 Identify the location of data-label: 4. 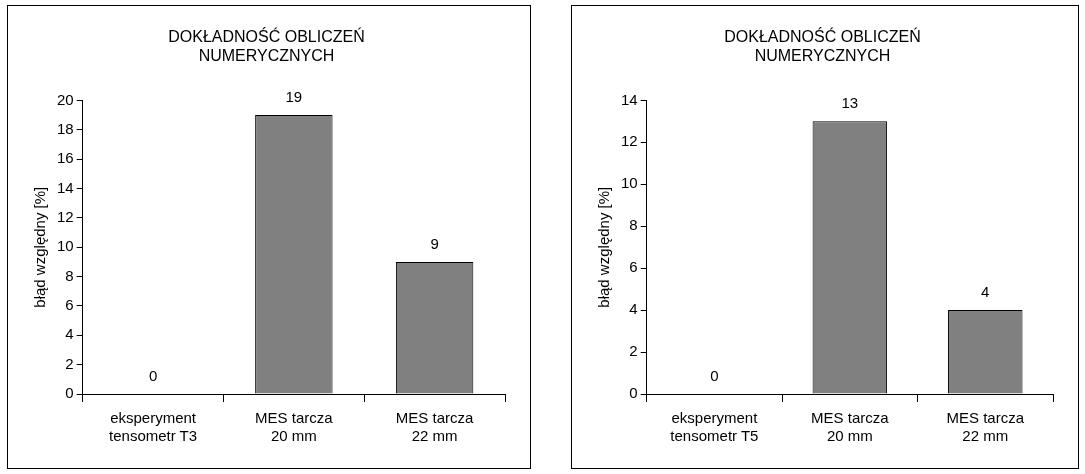
(985, 291).